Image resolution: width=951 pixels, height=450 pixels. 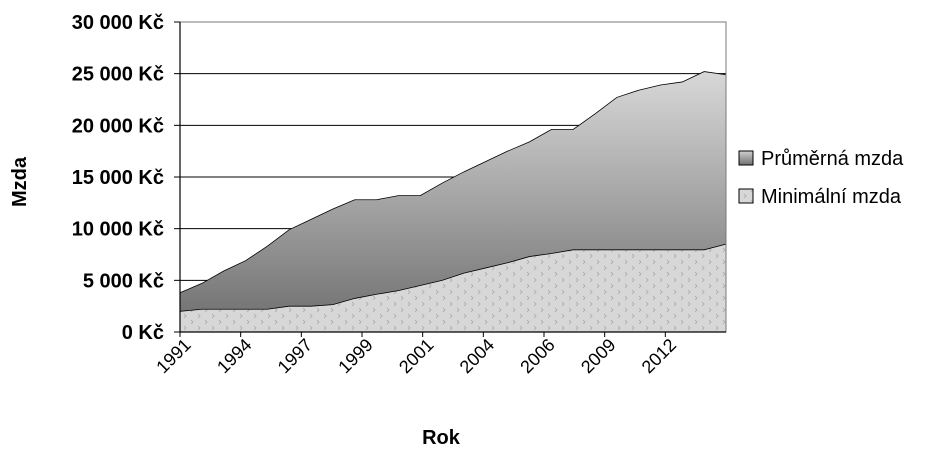 I want to click on x-axis-title: Rok, so click(x=441, y=438).